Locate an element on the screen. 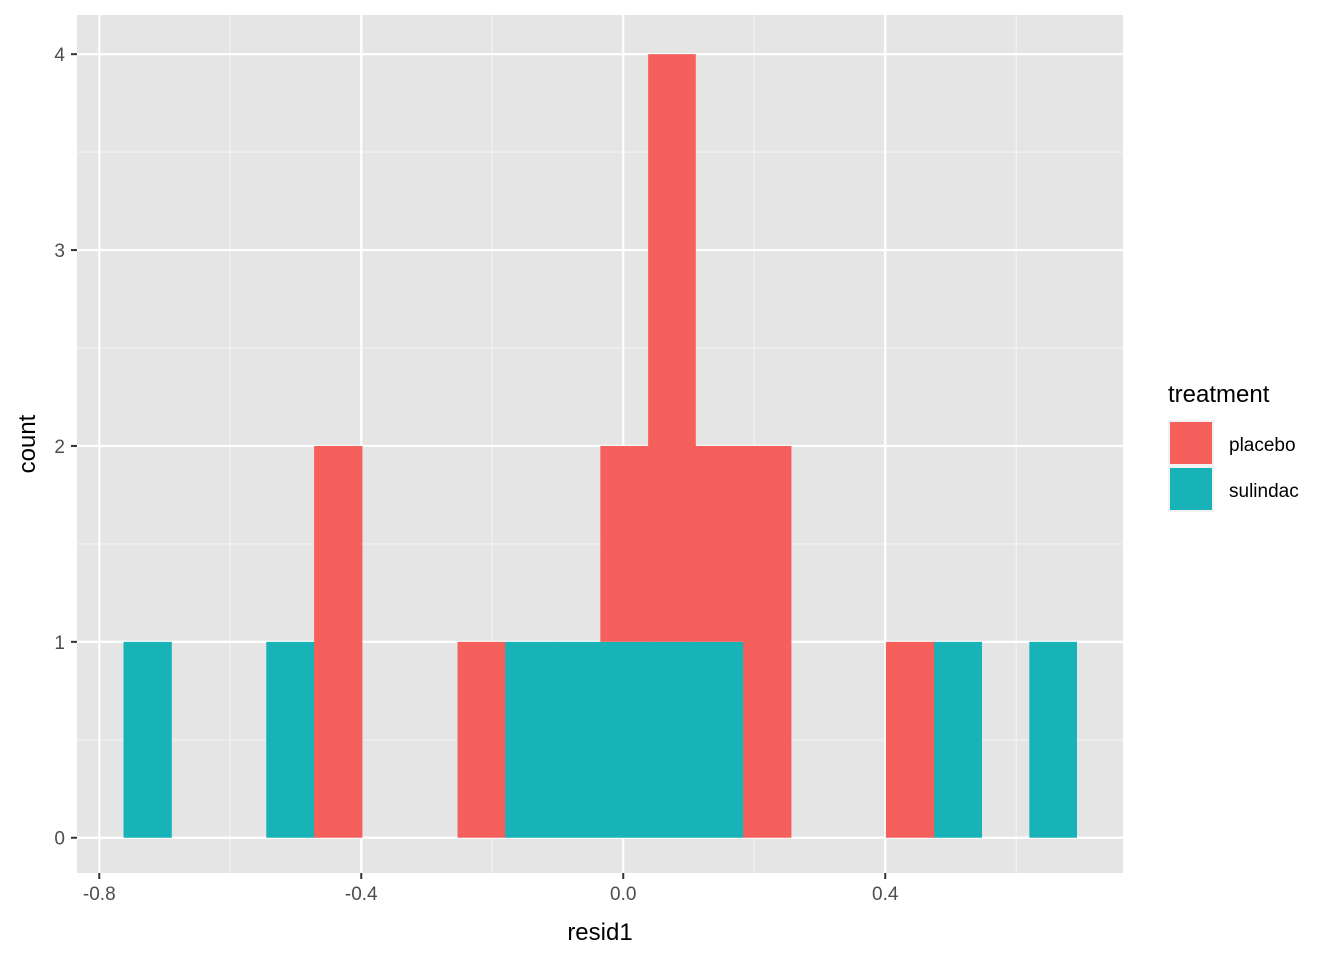 The width and height of the screenshot is (1344, 960). x-tick-label: -0.4 is located at coordinates (361, 894).